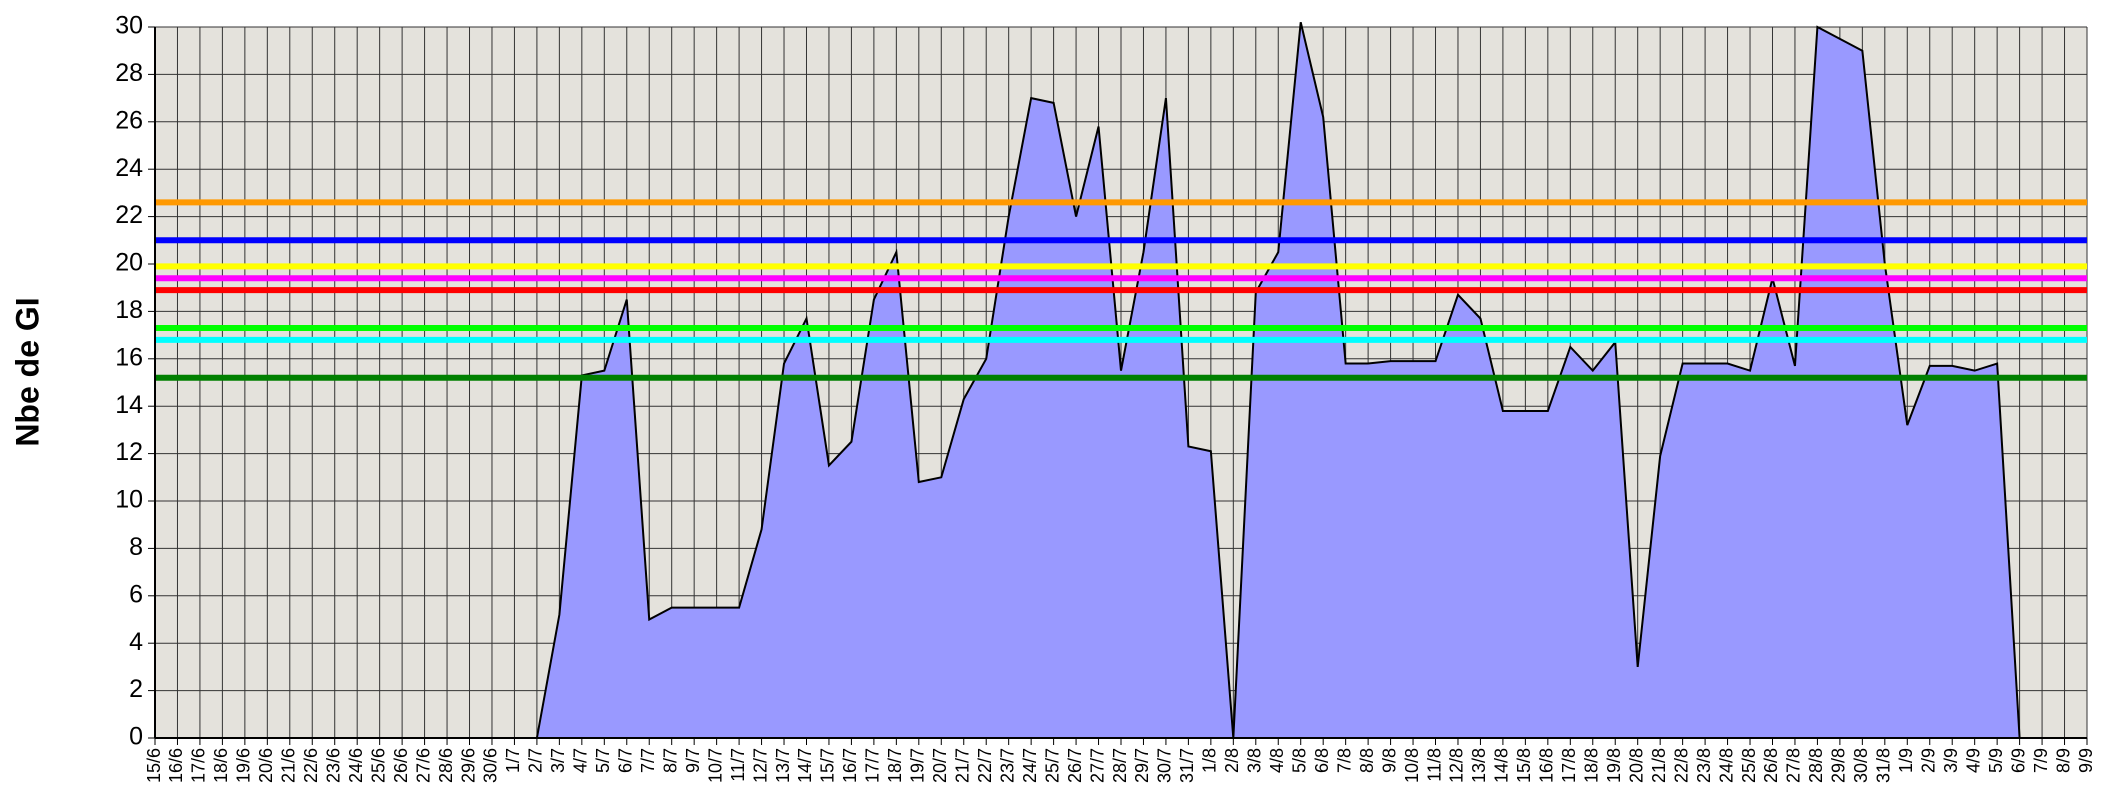 The height and width of the screenshot is (806, 2111). What do you see at coordinates (962, 765) in the screenshot?
I see `x-tick-label: 21/7` at bounding box center [962, 765].